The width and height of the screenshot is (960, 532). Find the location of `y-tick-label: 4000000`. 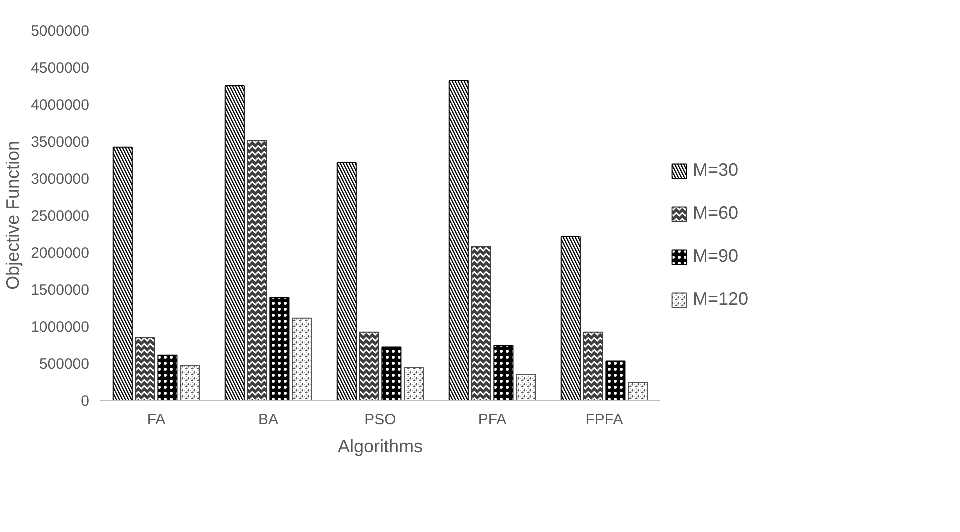

y-tick-label: 4000000 is located at coordinates (60, 105).